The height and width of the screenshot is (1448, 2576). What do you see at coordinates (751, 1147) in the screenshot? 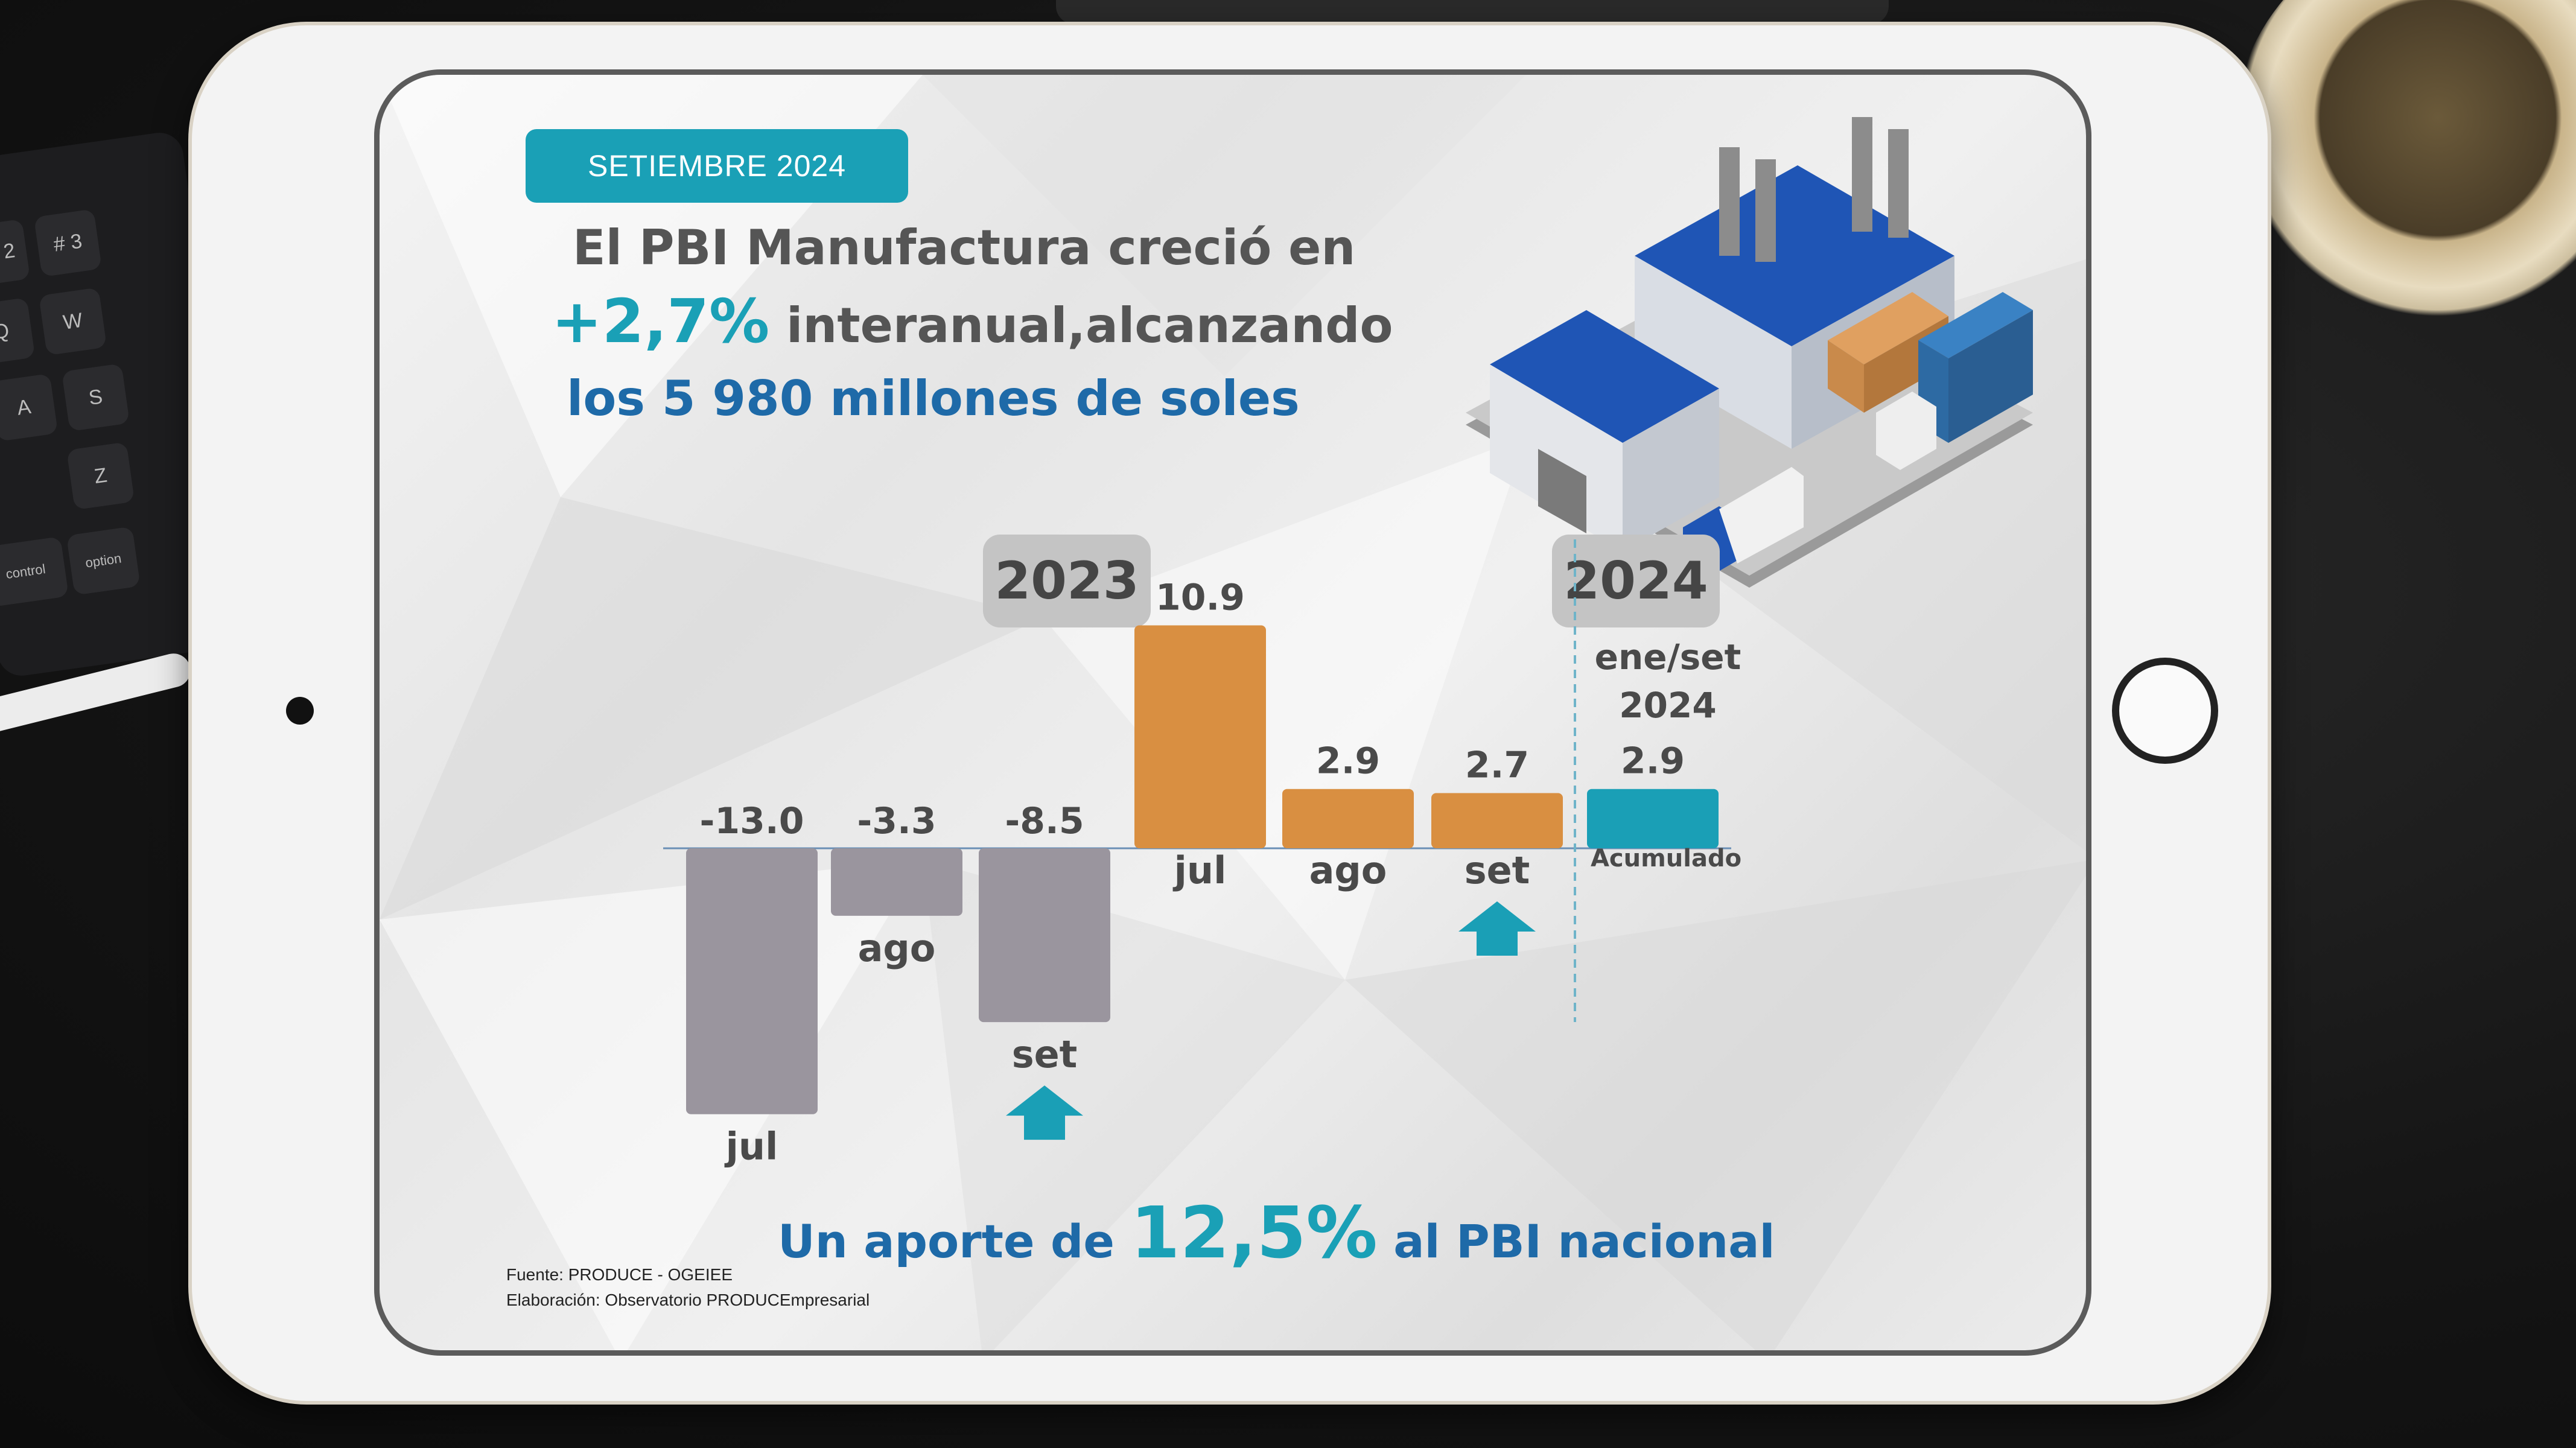
I see `category-label-0: jul` at bounding box center [751, 1147].